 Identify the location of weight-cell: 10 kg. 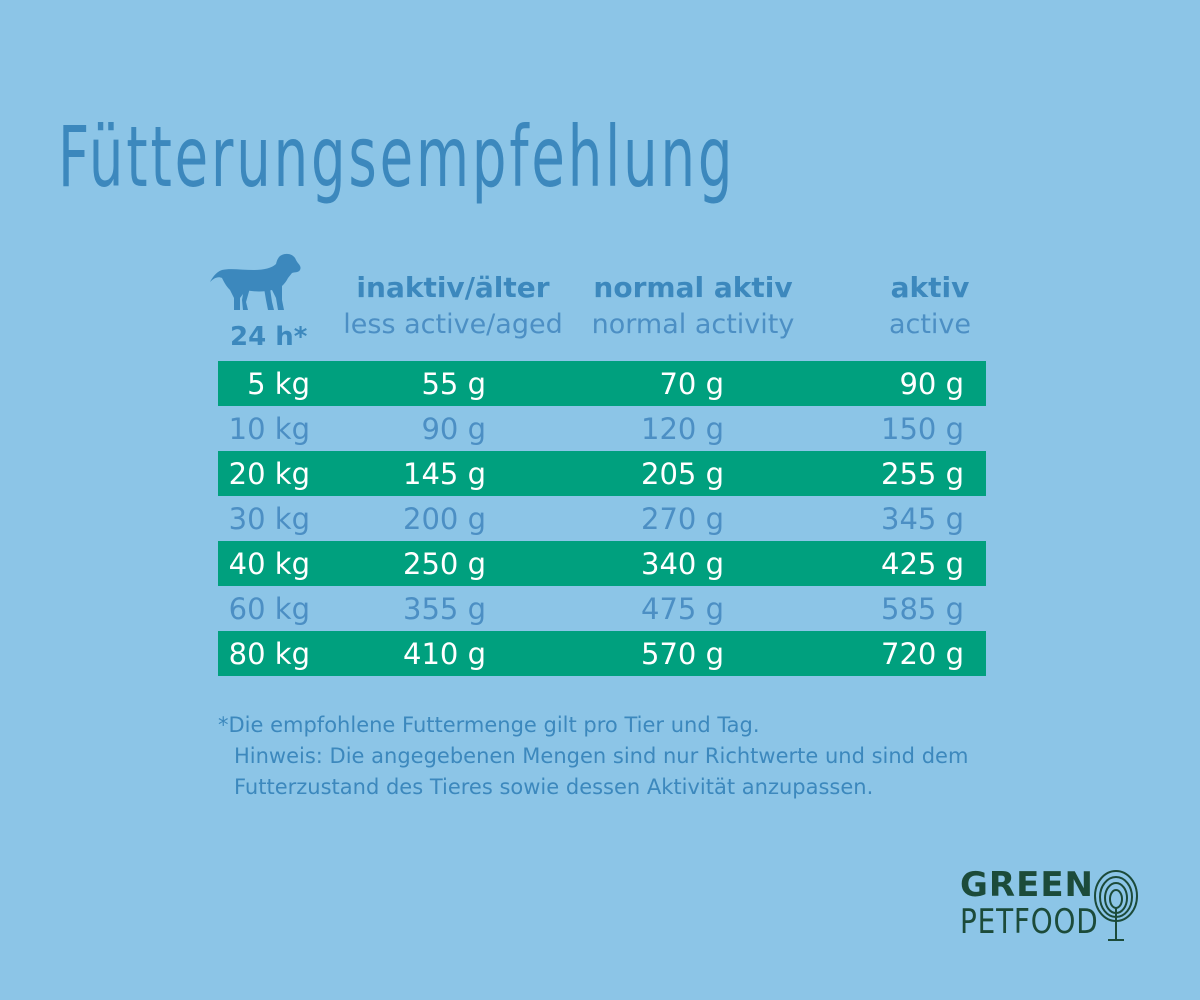
(269, 429).